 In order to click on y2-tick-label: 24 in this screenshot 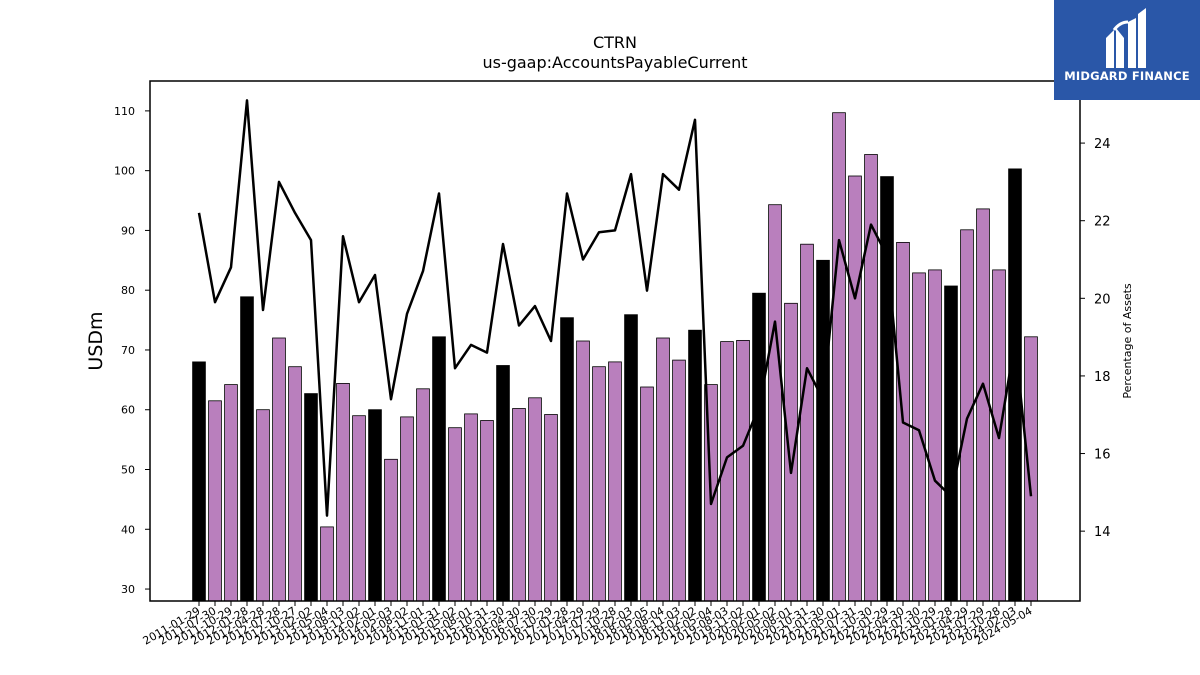, I will do `click(1102, 144)`.